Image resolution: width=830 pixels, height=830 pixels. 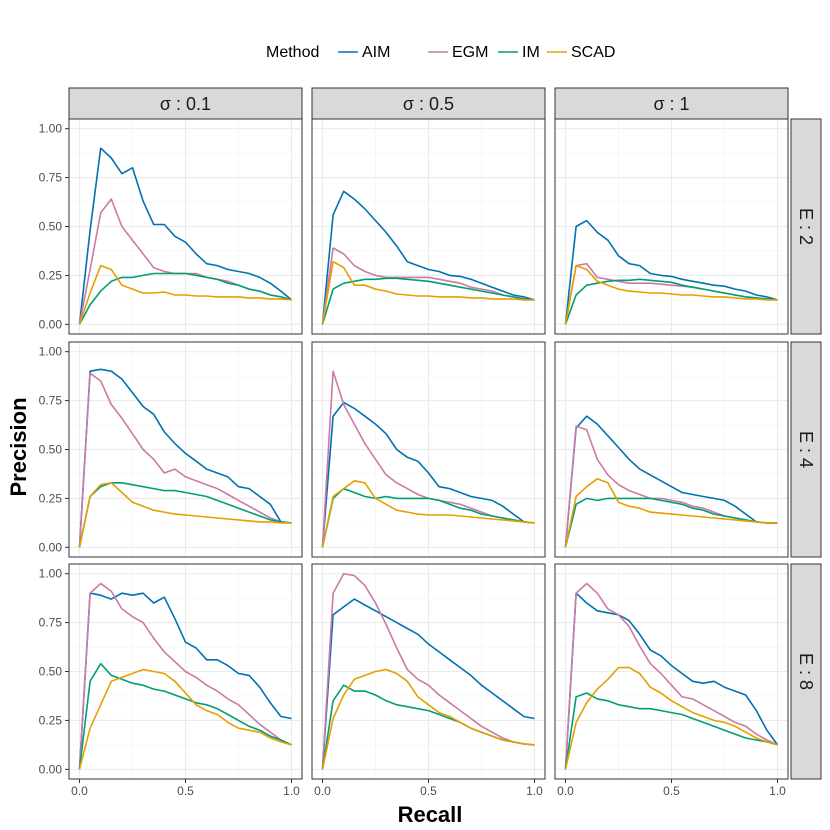 I want to click on row-strip-label: E : 8, so click(x=806, y=671).